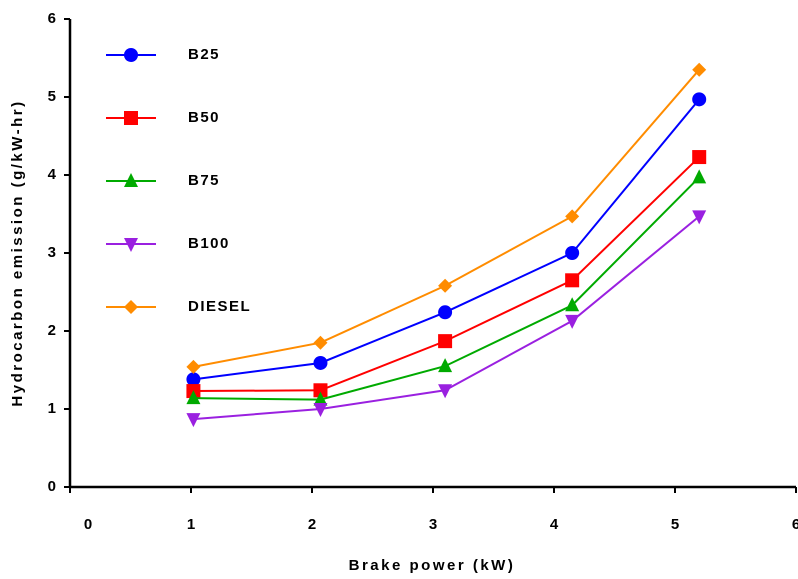  I want to click on legend-label: B75, so click(204, 180).